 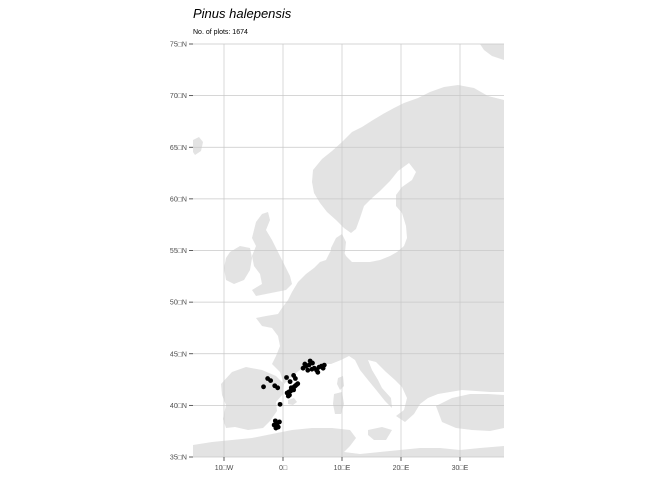 What do you see at coordinates (220, 32) in the screenshot?
I see `plot-count-subtitle: No. of plots: 1674` at bounding box center [220, 32].